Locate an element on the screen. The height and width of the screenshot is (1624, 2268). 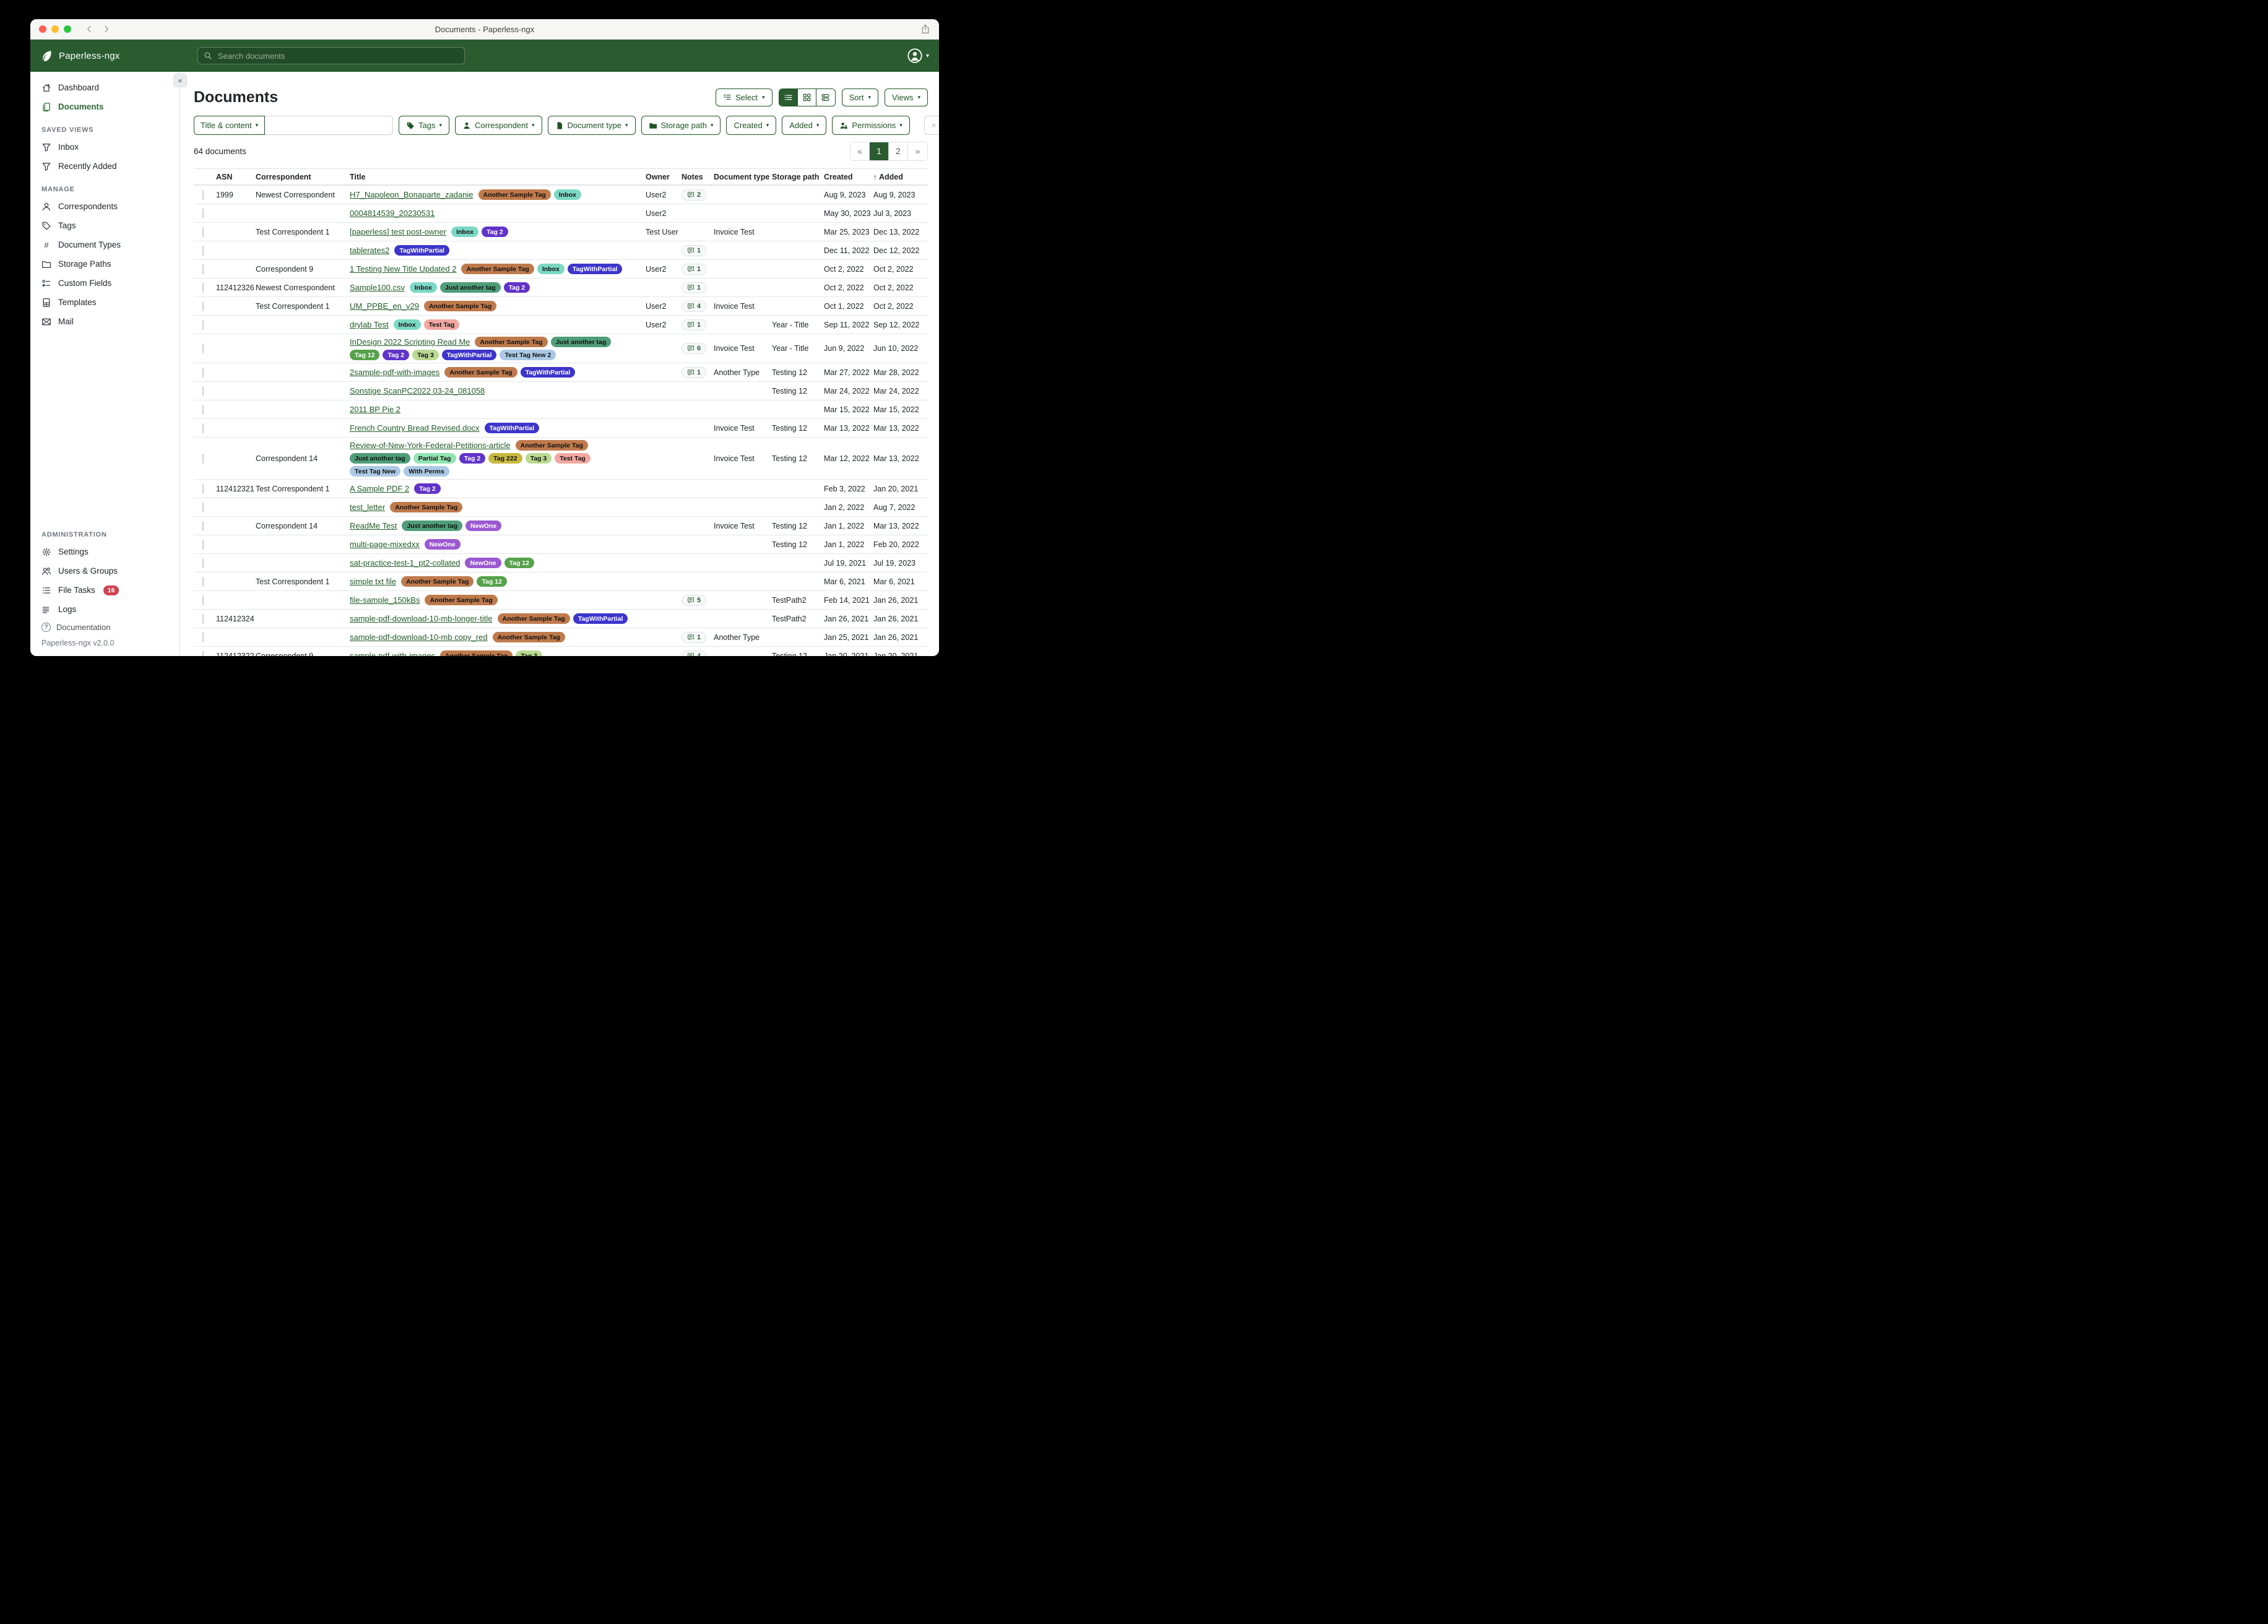
pagination-page-1: 1 is located at coordinates (879, 151).